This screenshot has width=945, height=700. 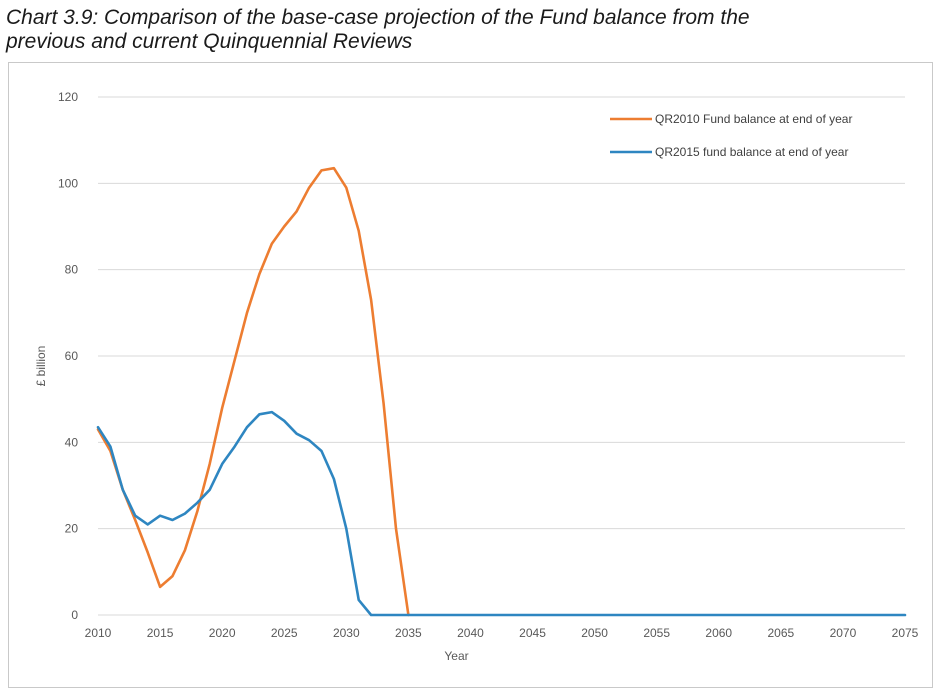 I want to click on y-tick-label: 100, so click(x=68, y=183).